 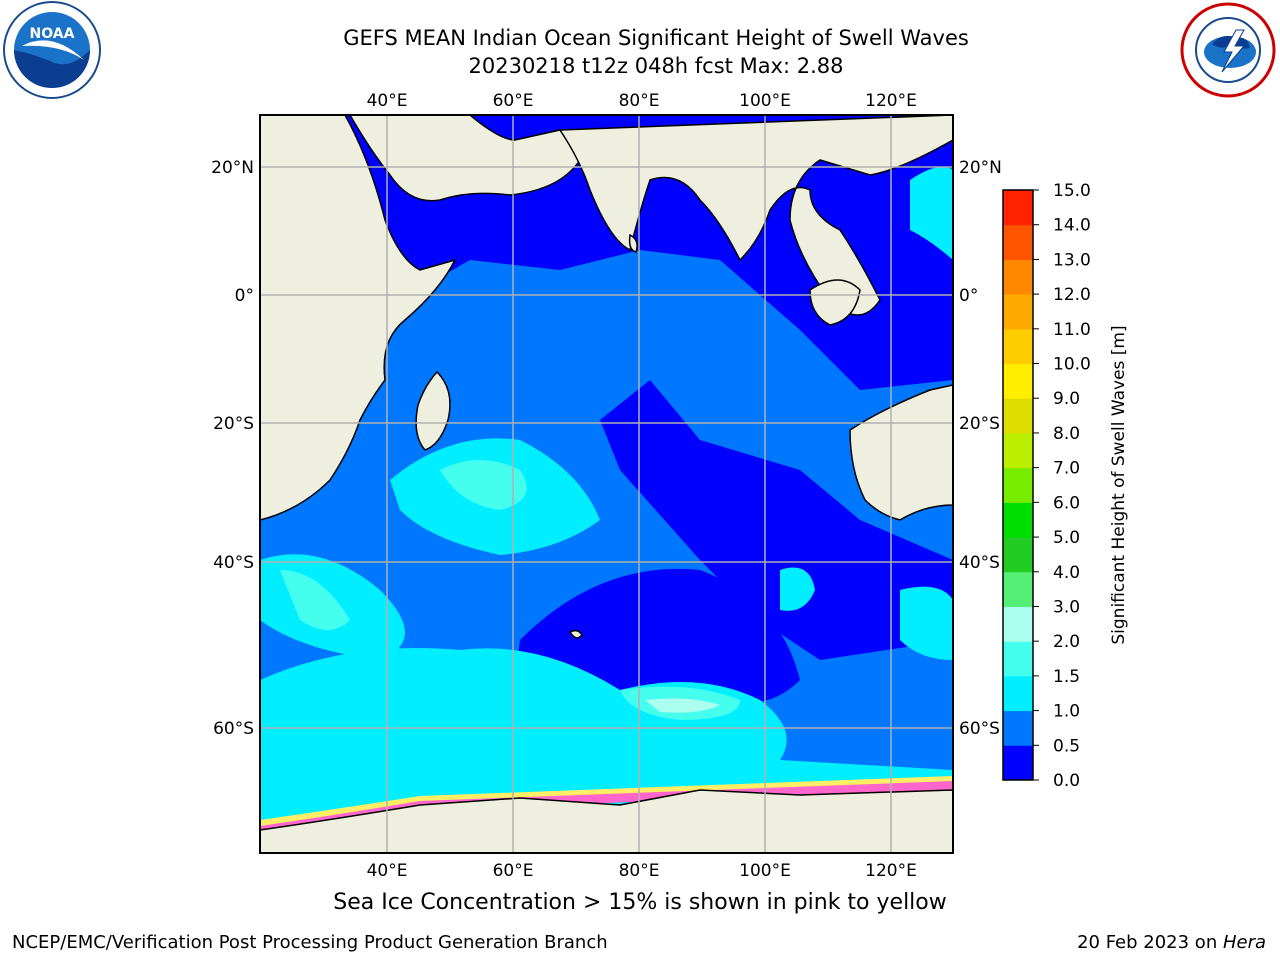 What do you see at coordinates (52, 50) in the screenshot?
I see `noaa-logo: NOAA` at bounding box center [52, 50].